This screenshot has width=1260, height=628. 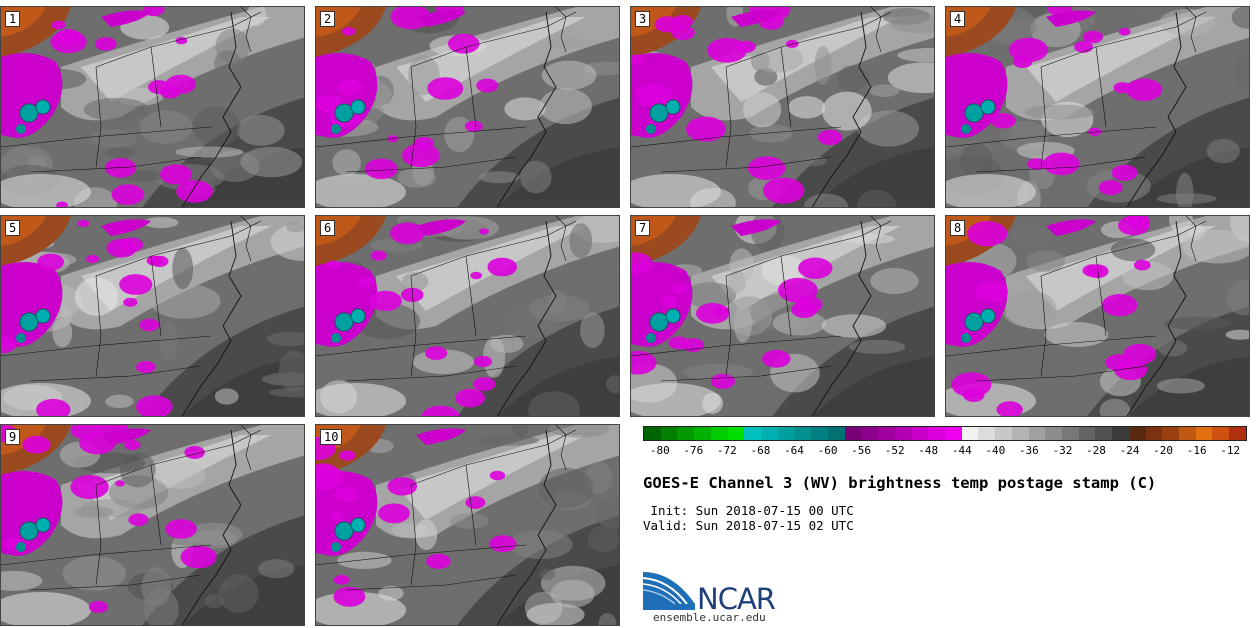 I want to click on postage-stamp-panel: 2, so click(x=467, y=107).